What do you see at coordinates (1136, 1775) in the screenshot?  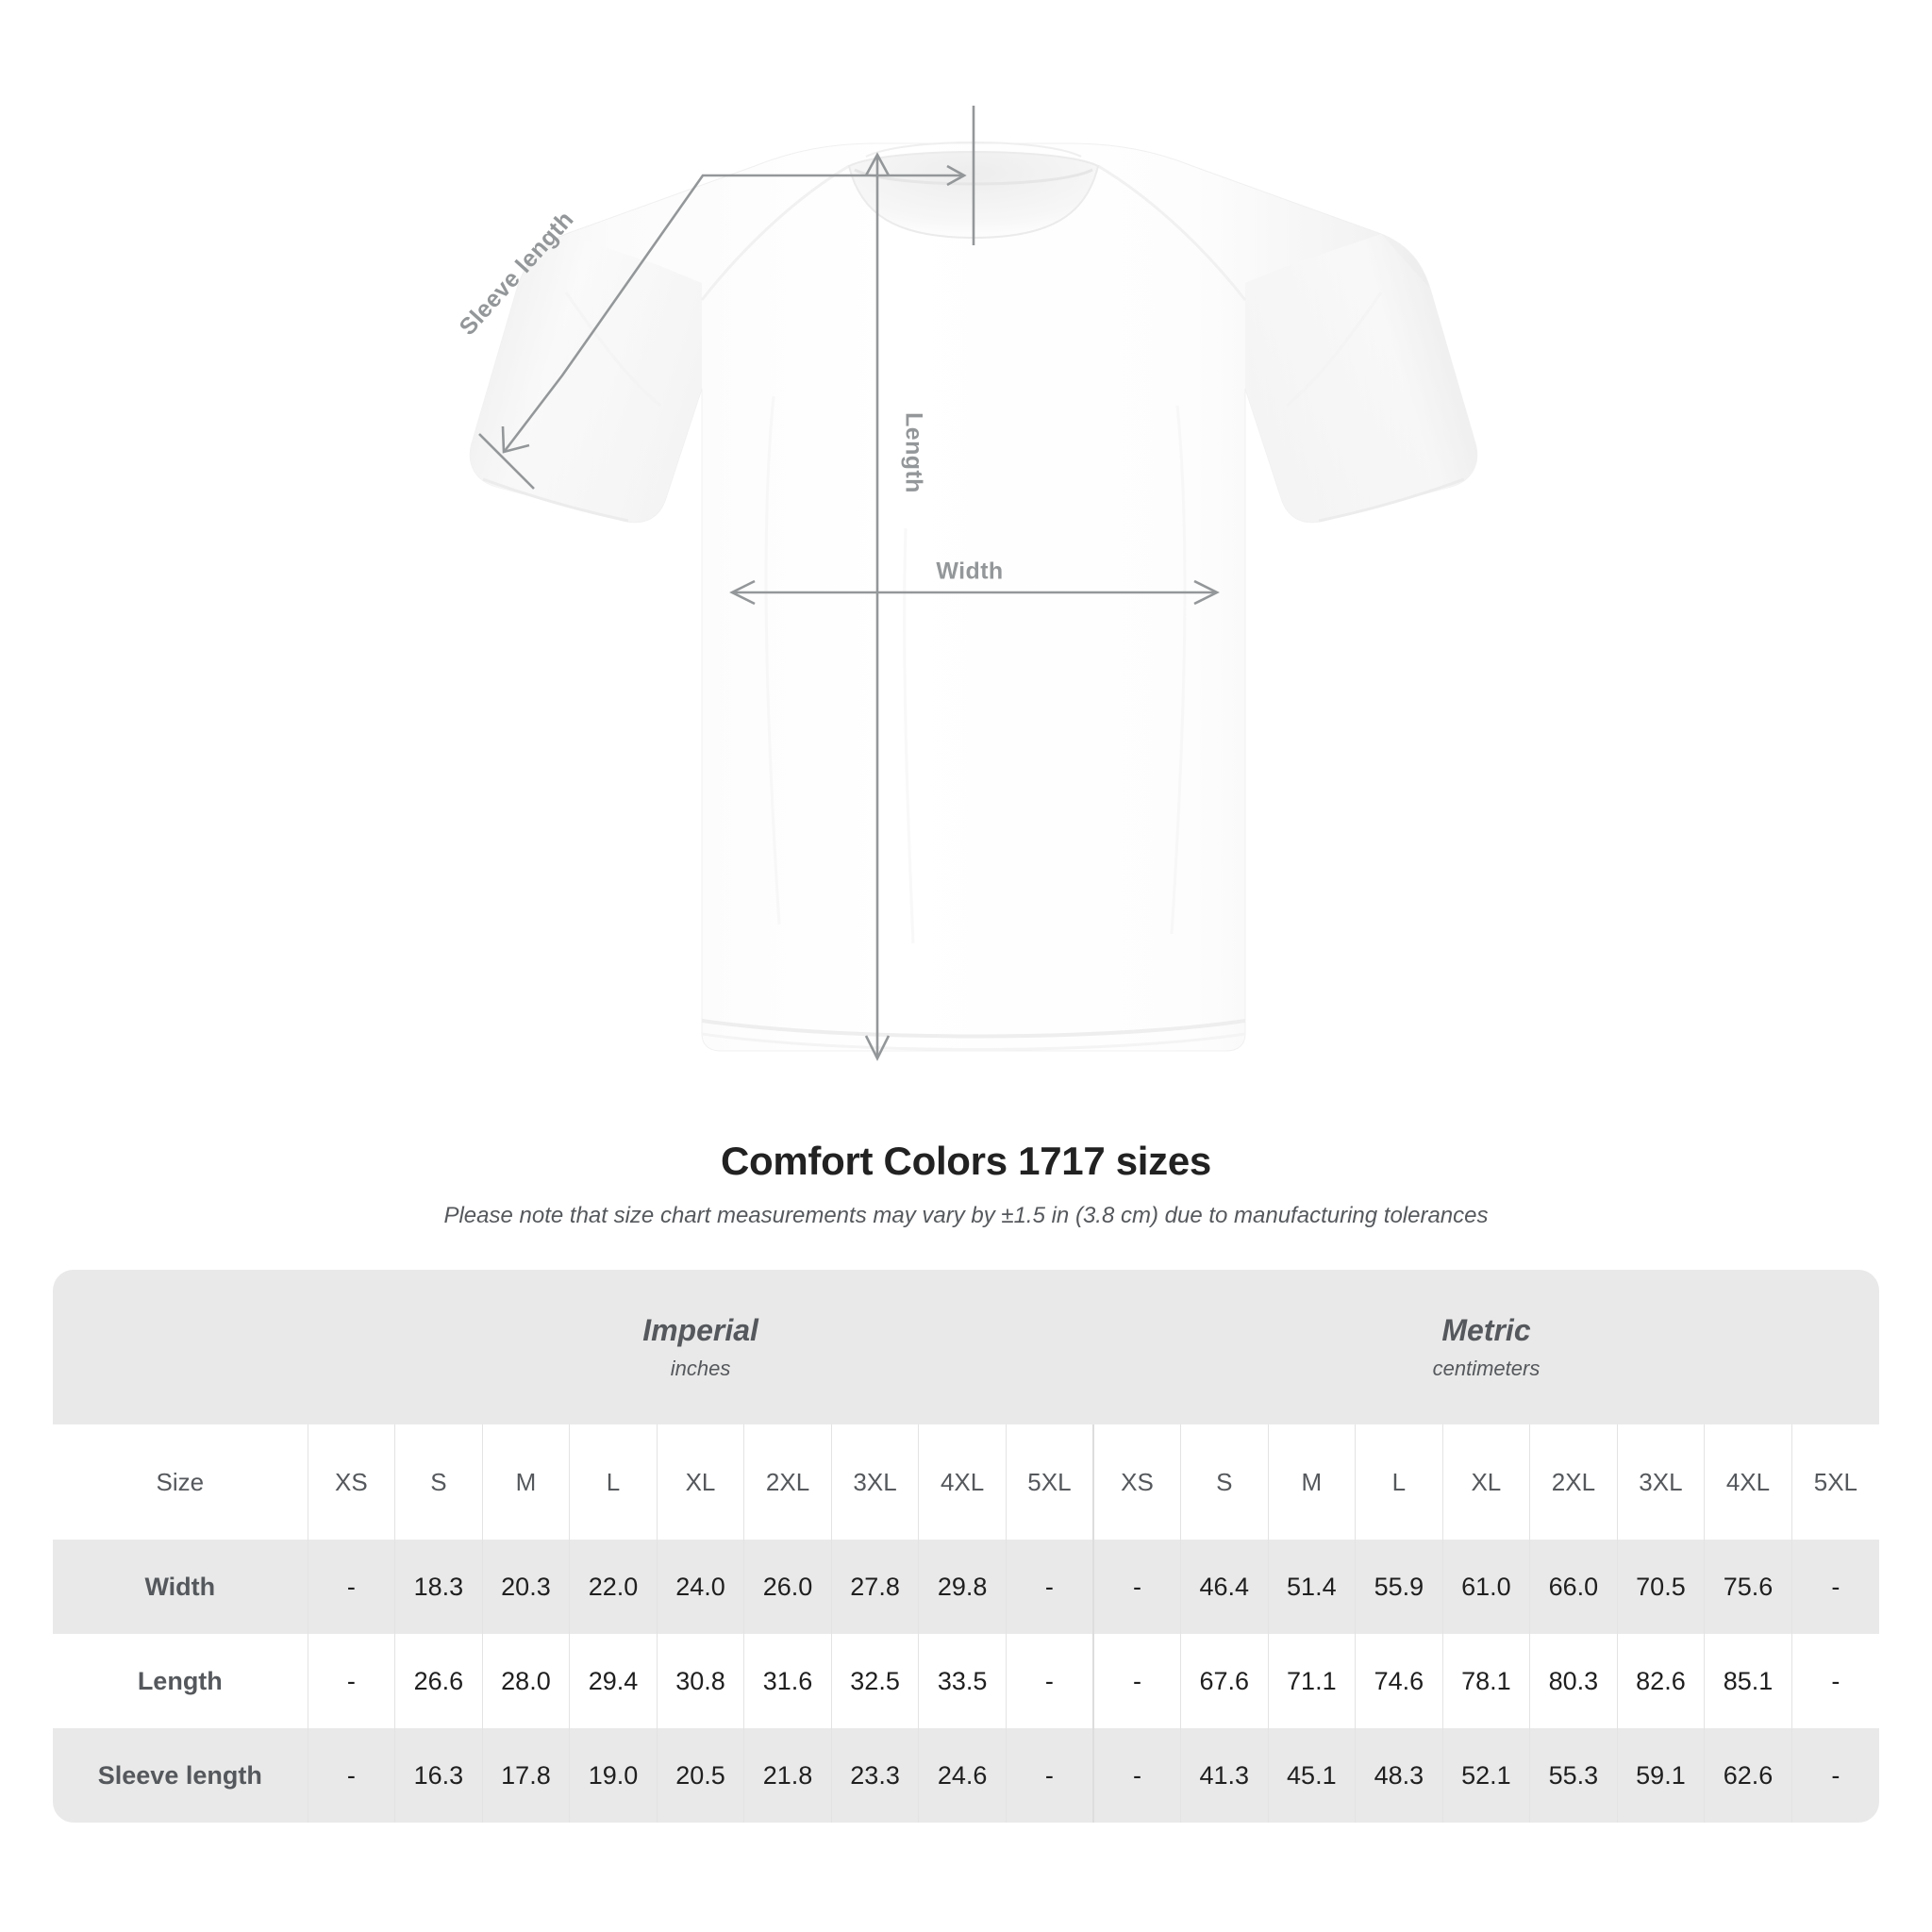 I see `cell-sleeve-length-metric-xs: -` at bounding box center [1136, 1775].